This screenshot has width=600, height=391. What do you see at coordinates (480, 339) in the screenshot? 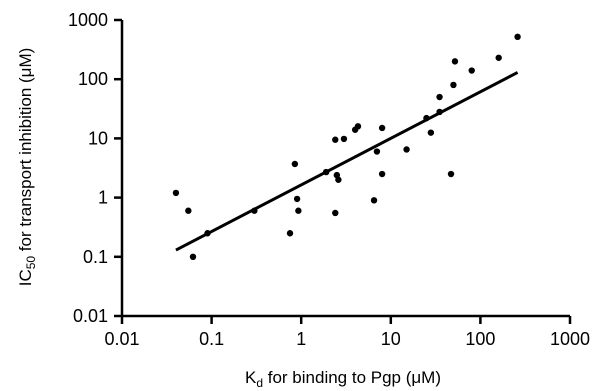
I see `x-tick-label: 100` at bounding box center [480, 339].